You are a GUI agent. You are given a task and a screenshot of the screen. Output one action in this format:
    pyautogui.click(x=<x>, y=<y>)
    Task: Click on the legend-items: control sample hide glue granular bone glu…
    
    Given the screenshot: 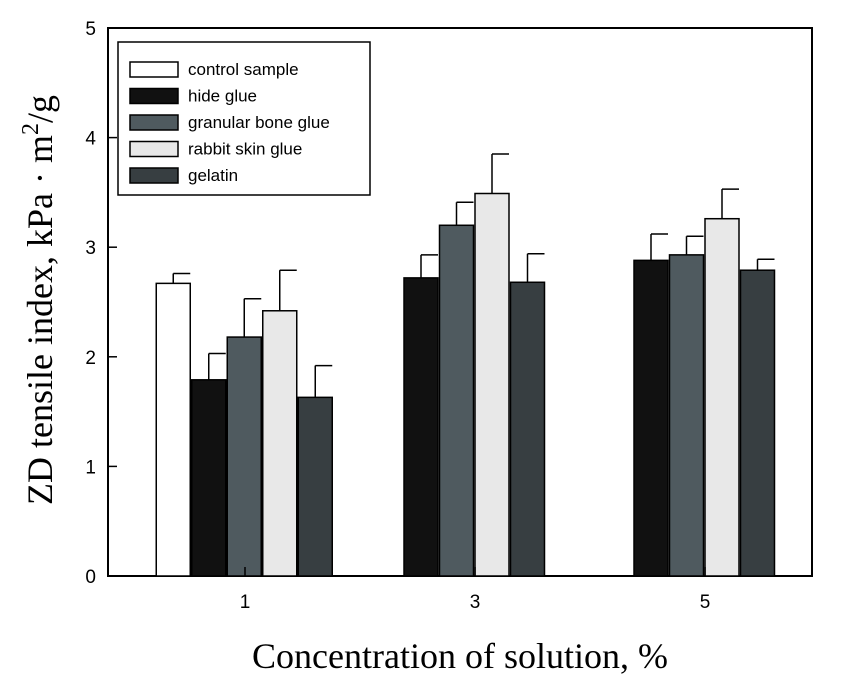 What is the action you would take?
    pyautogui.click(x=229, y=122)
    